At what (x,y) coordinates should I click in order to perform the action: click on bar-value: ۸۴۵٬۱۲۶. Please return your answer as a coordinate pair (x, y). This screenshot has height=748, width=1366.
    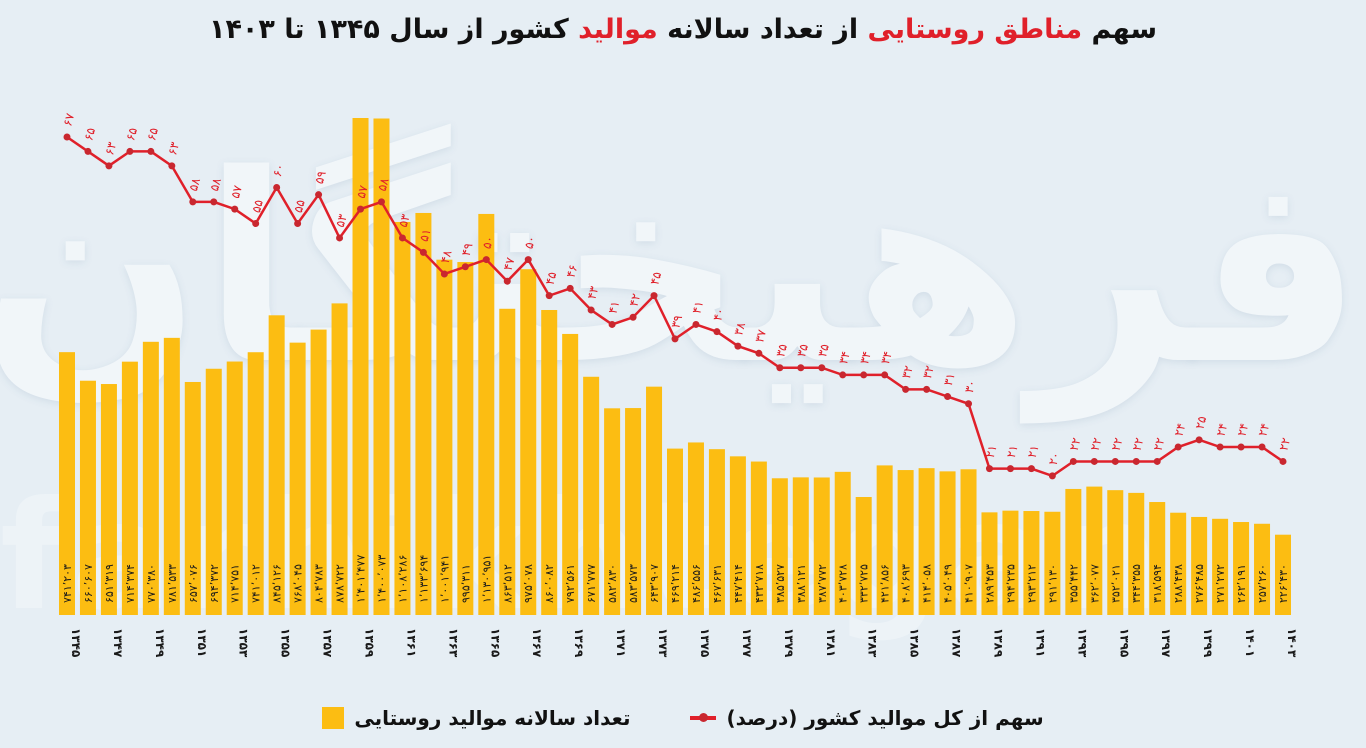
    Looking at the image, I should click on (277, 583).